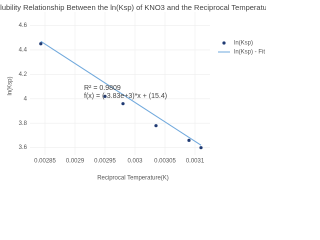 The height and width of the screenshot is (240, 320). I want to click on x-tick-label: 0.0031, so click(195, 162).